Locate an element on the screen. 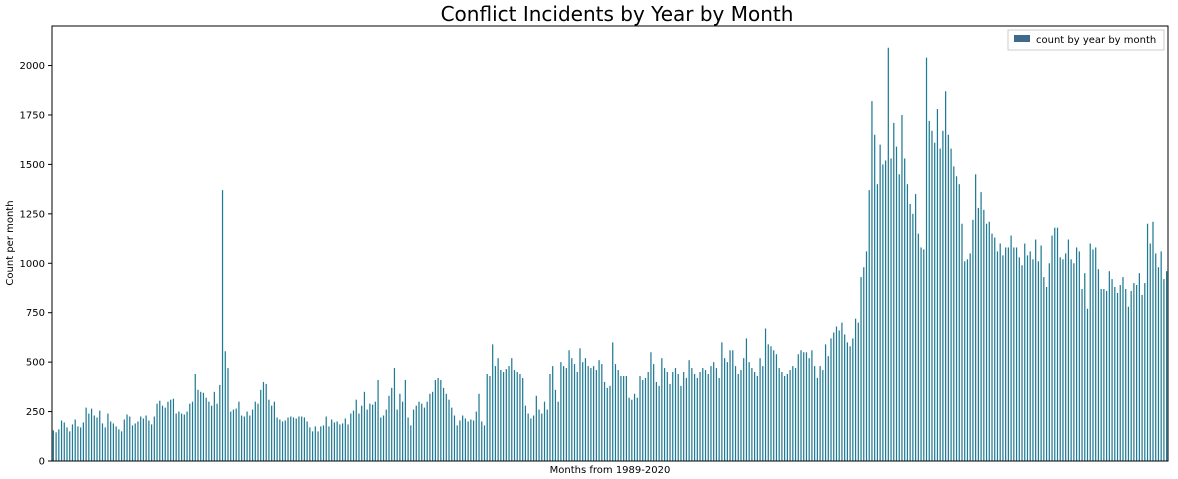  y-tick-label: 1000 is located at coordinates (32, 264).